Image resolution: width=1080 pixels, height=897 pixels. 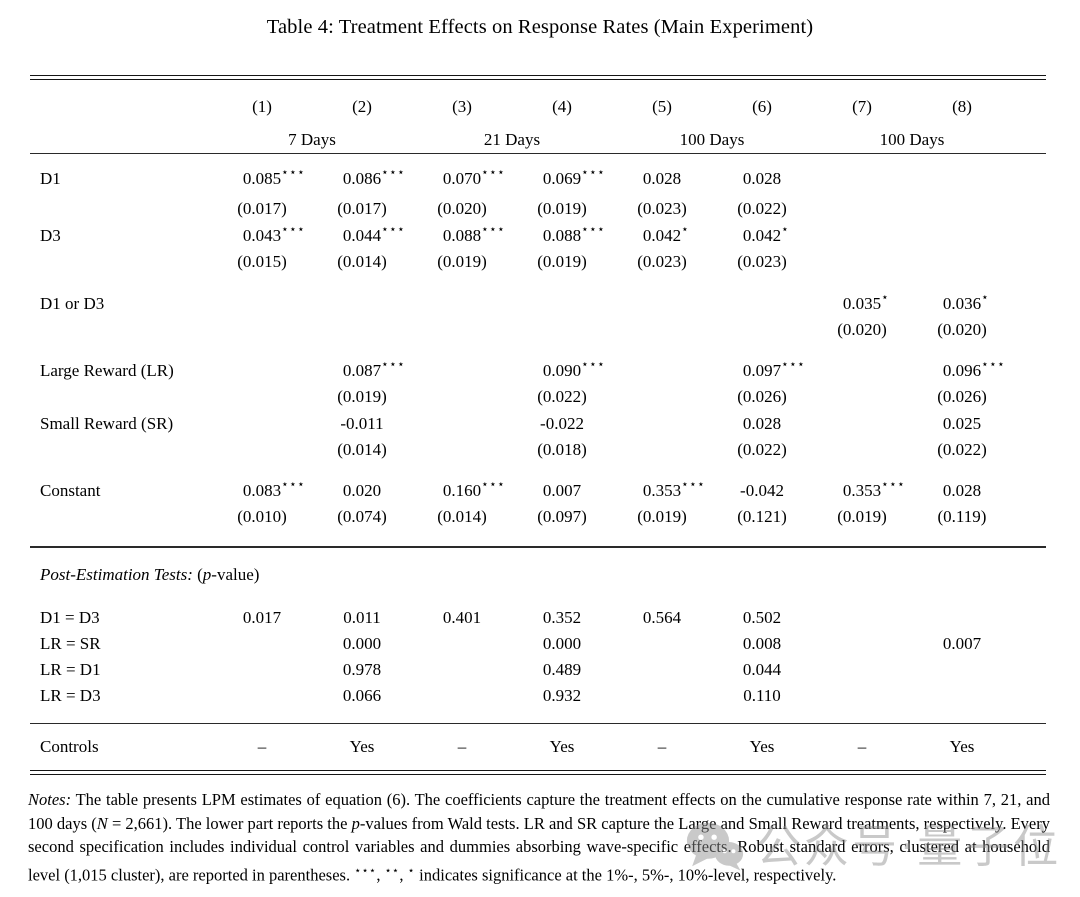 I want to click on coef-cell: -0.022, so click(x=562, y=423).